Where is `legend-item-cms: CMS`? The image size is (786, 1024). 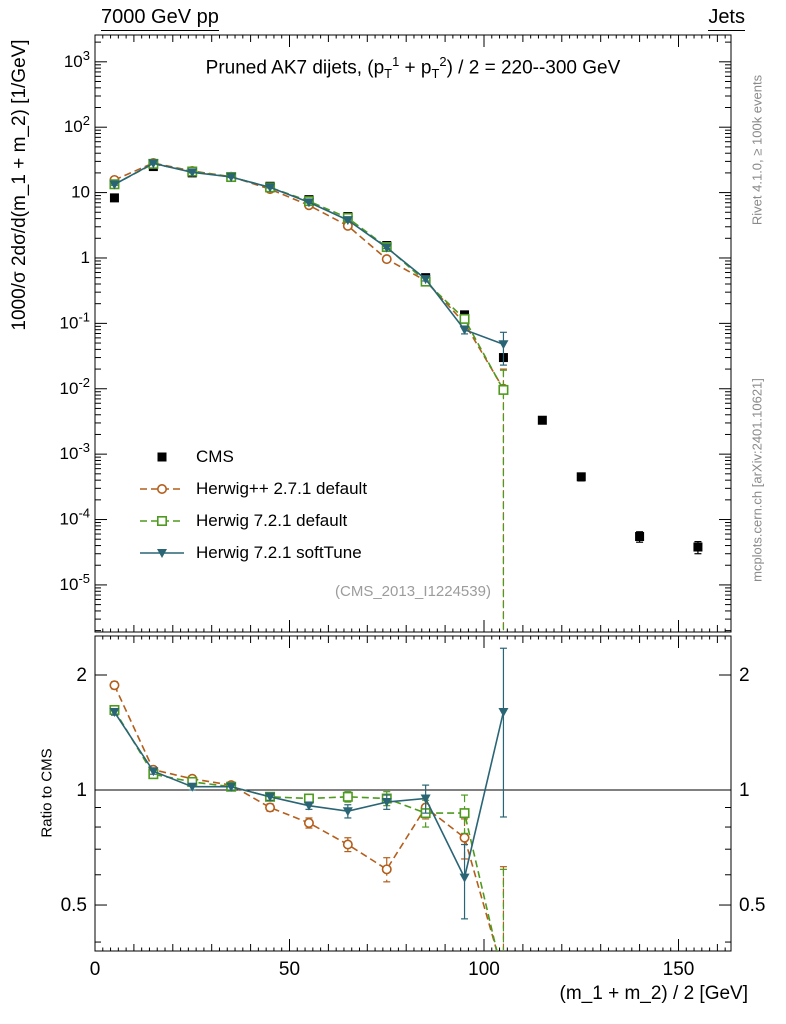 legend-item-cms: CMS is located at coordinates (252, 457).